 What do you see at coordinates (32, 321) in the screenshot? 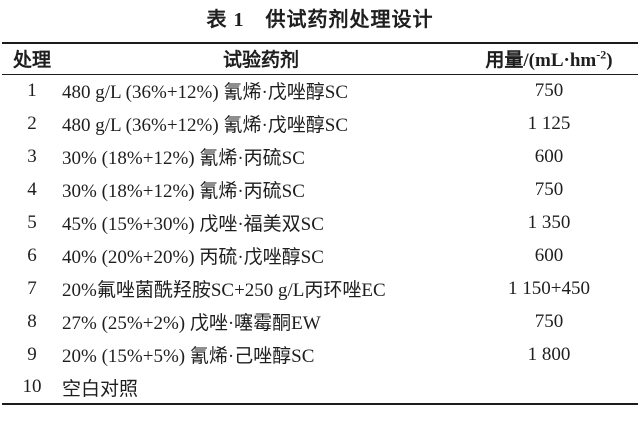
I see `treatment-number-cell: 8` at bounding box center [32, 321].